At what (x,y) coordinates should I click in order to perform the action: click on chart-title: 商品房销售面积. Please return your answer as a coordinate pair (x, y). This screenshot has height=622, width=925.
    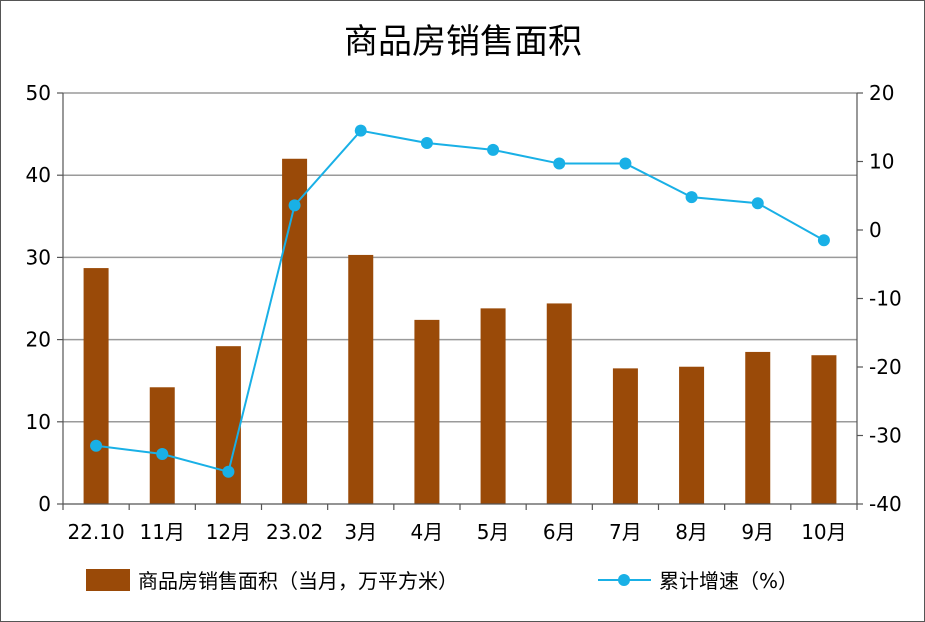
    Looking at the image, I should click on (463, 42).